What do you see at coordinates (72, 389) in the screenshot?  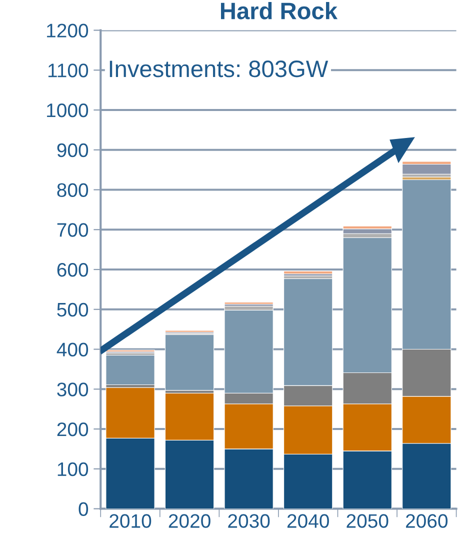 I see `y-tick-label: 300` at bounding box center [72, 389].